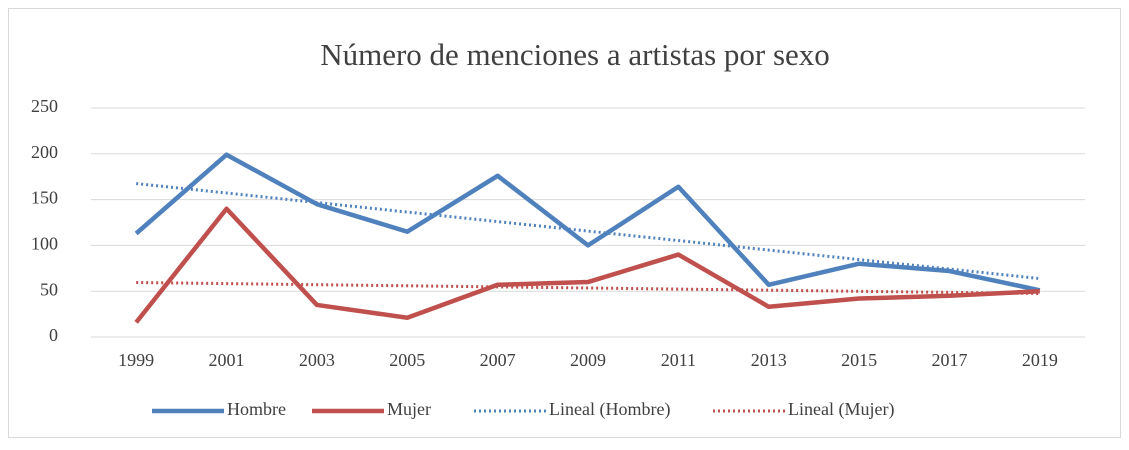  I want to click on x-tick-label: 2017, so click(949, 360).